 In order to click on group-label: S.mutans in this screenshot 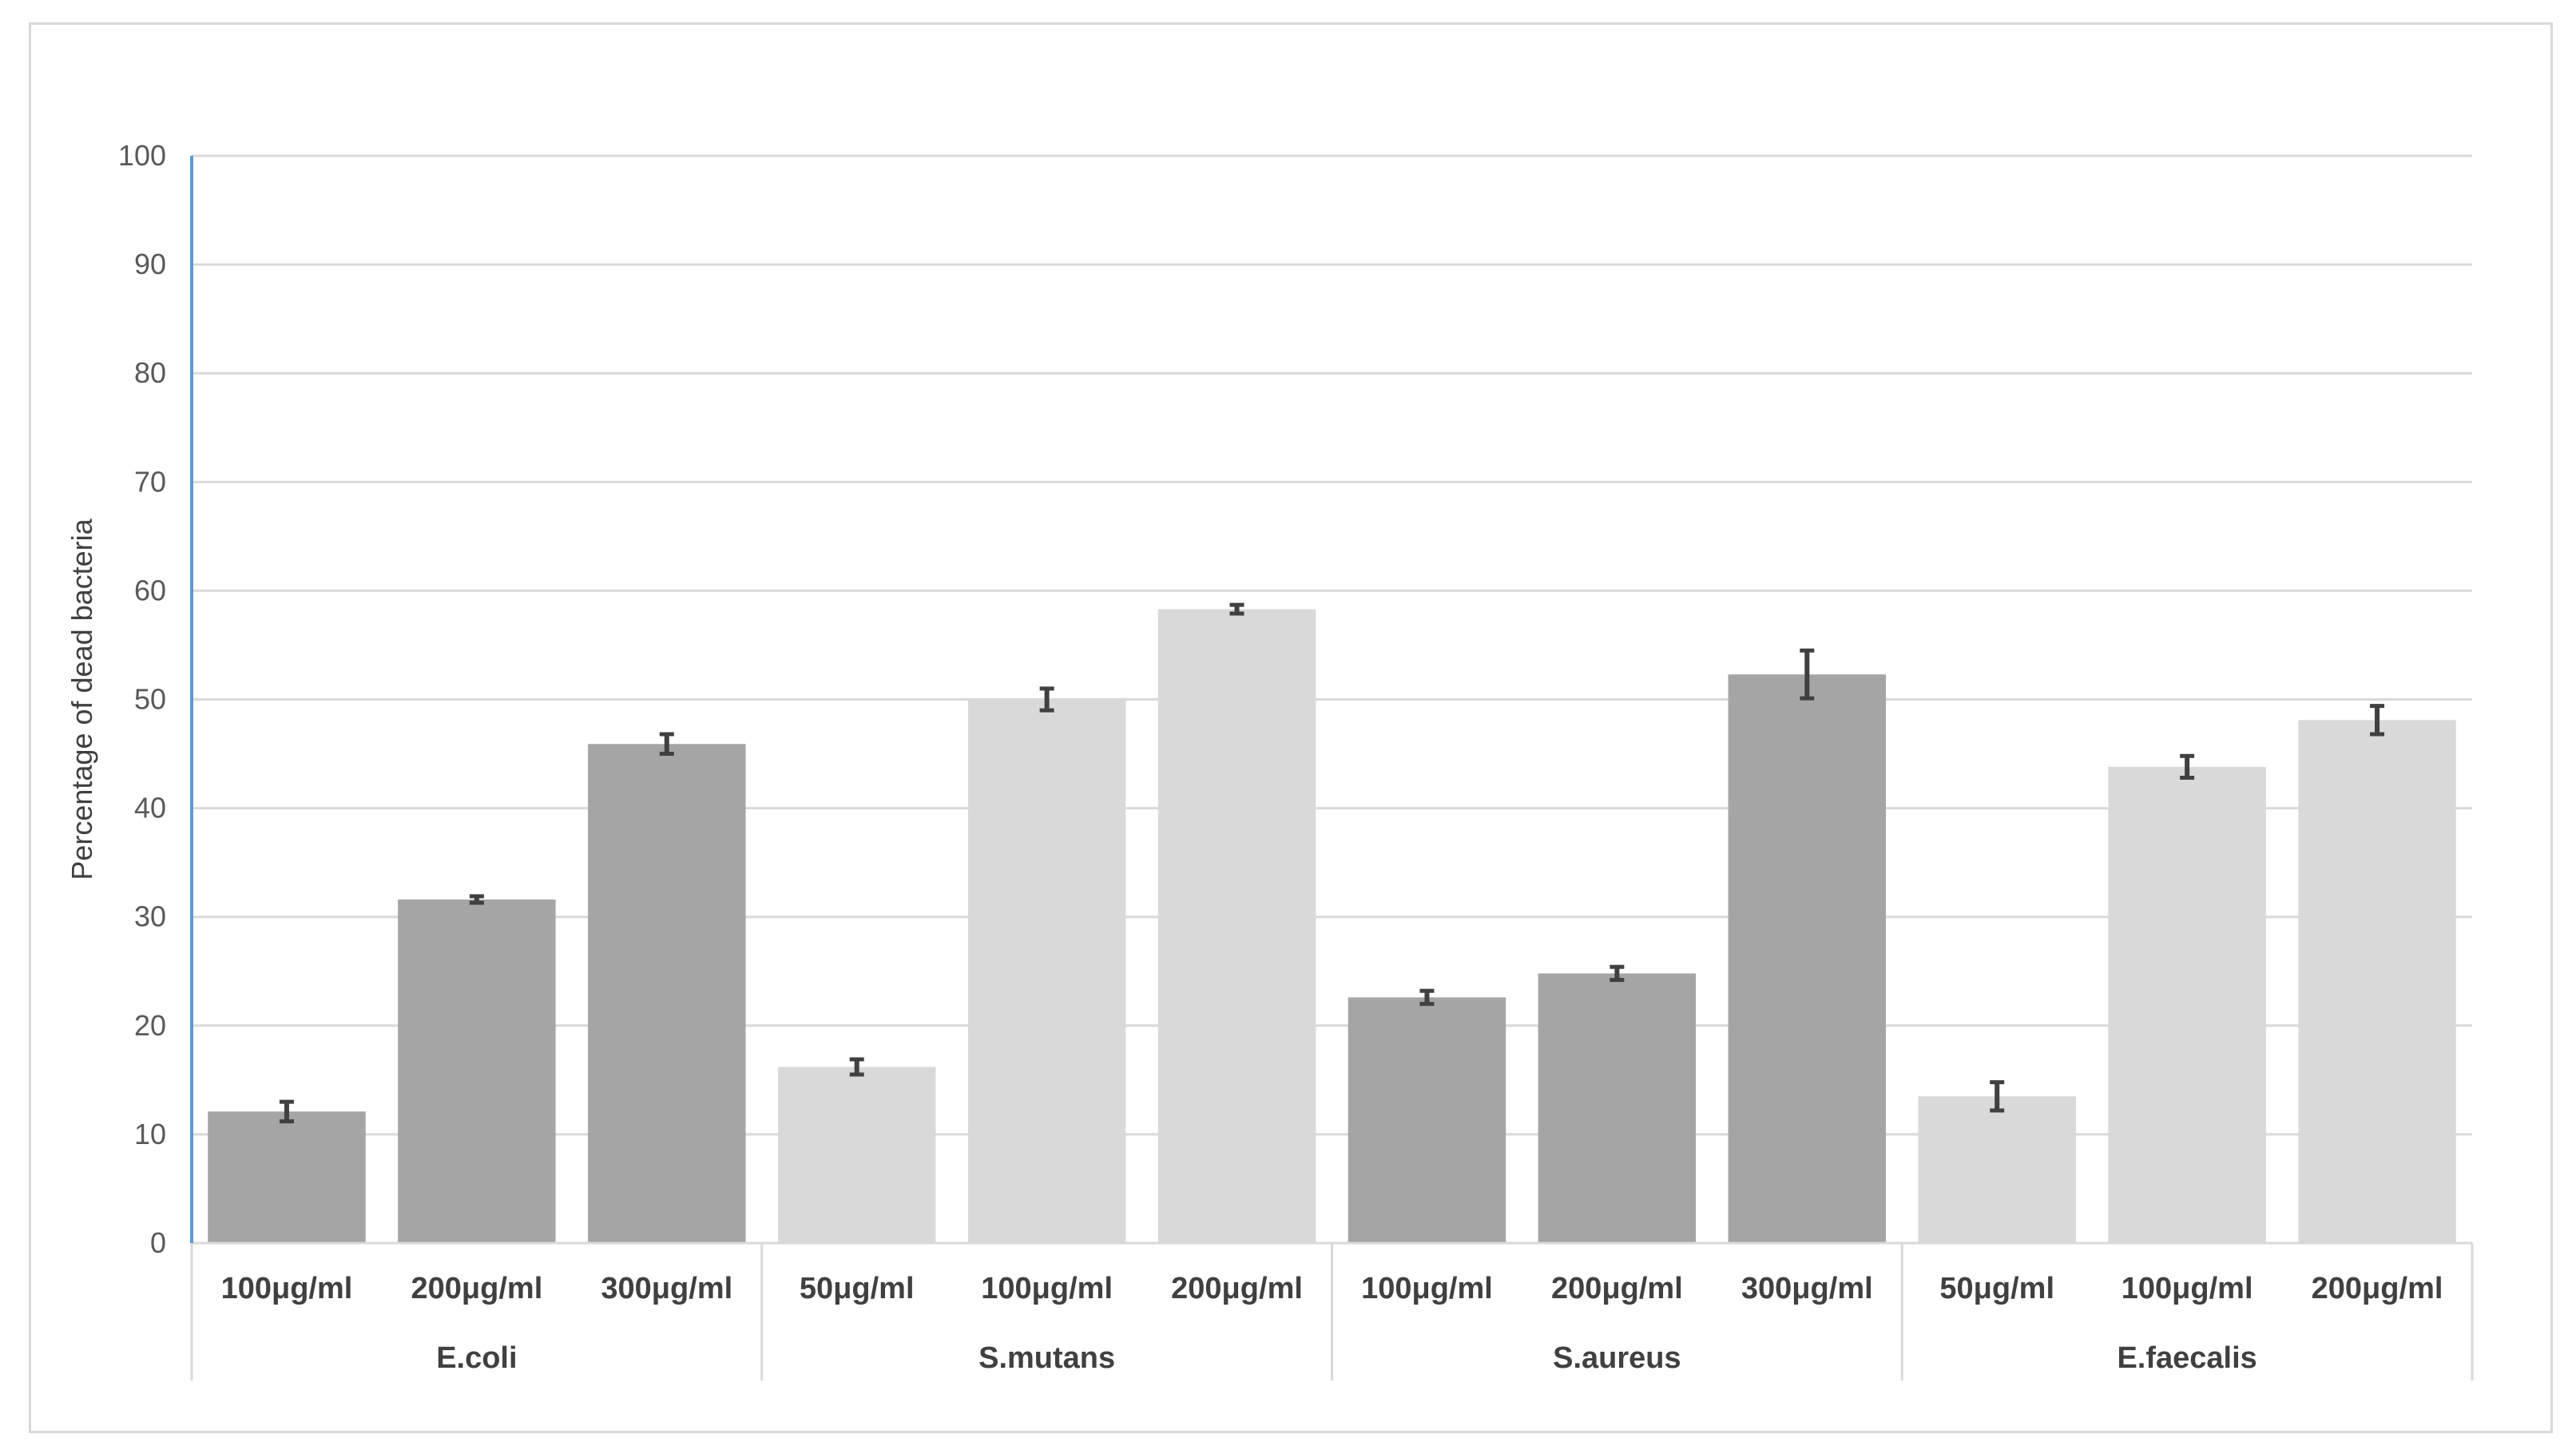, I will do `click(1046, 1358)`.